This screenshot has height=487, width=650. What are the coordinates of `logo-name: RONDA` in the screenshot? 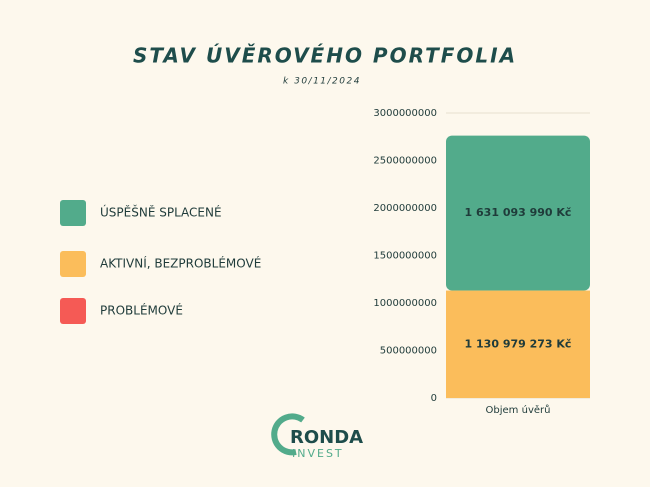 It's located at (326, 437).